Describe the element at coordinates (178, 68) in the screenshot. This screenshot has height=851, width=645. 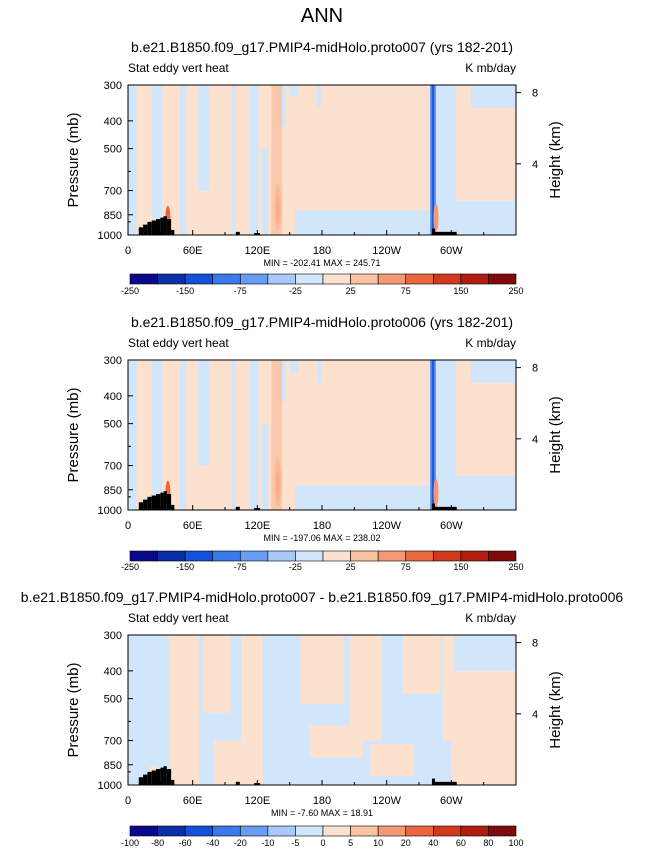
I see `panel-left-label: Stat eddy vert heat` at that location.